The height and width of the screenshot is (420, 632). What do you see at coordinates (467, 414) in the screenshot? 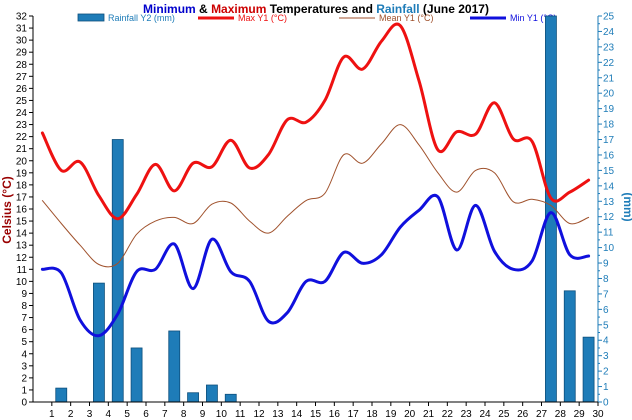
I see `x-tick-label: 23` at bounding box center [467, 414].